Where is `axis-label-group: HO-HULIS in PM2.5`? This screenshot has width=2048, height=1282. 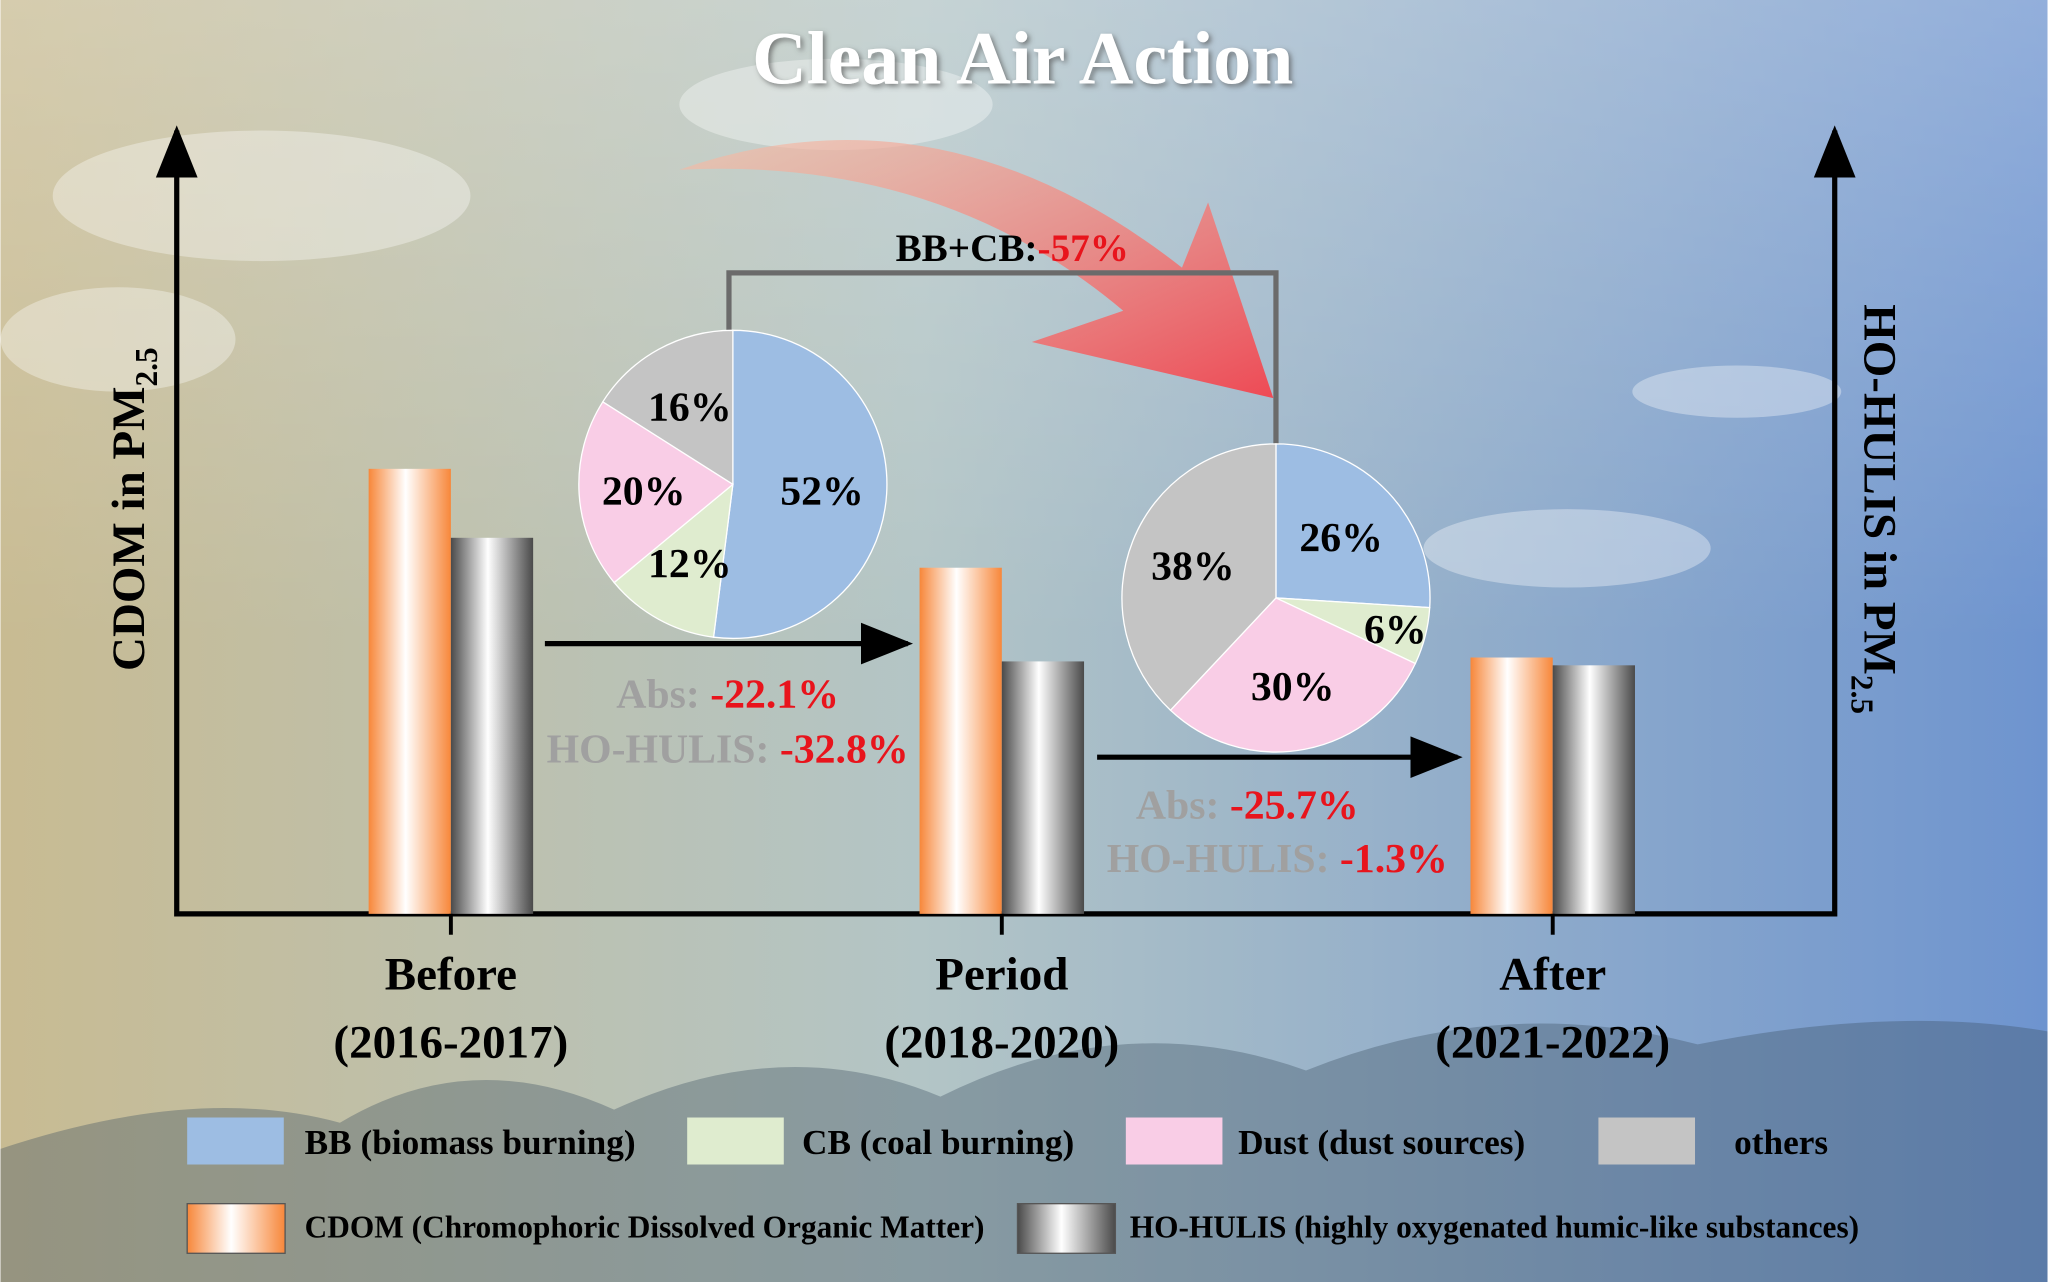
axis-label-group: HO-HULIS in PM2.5 is located at coordinates (1875, 509).